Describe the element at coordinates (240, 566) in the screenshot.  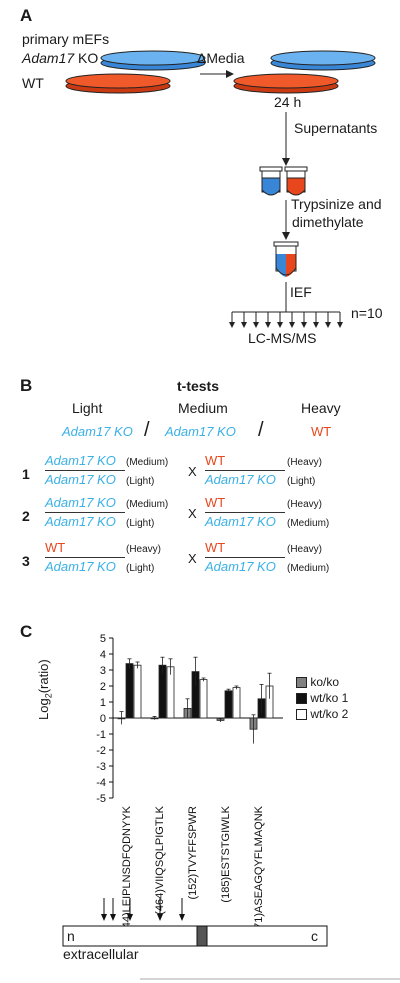
I see `row-3-right-den: Adam17 KO` at that location.